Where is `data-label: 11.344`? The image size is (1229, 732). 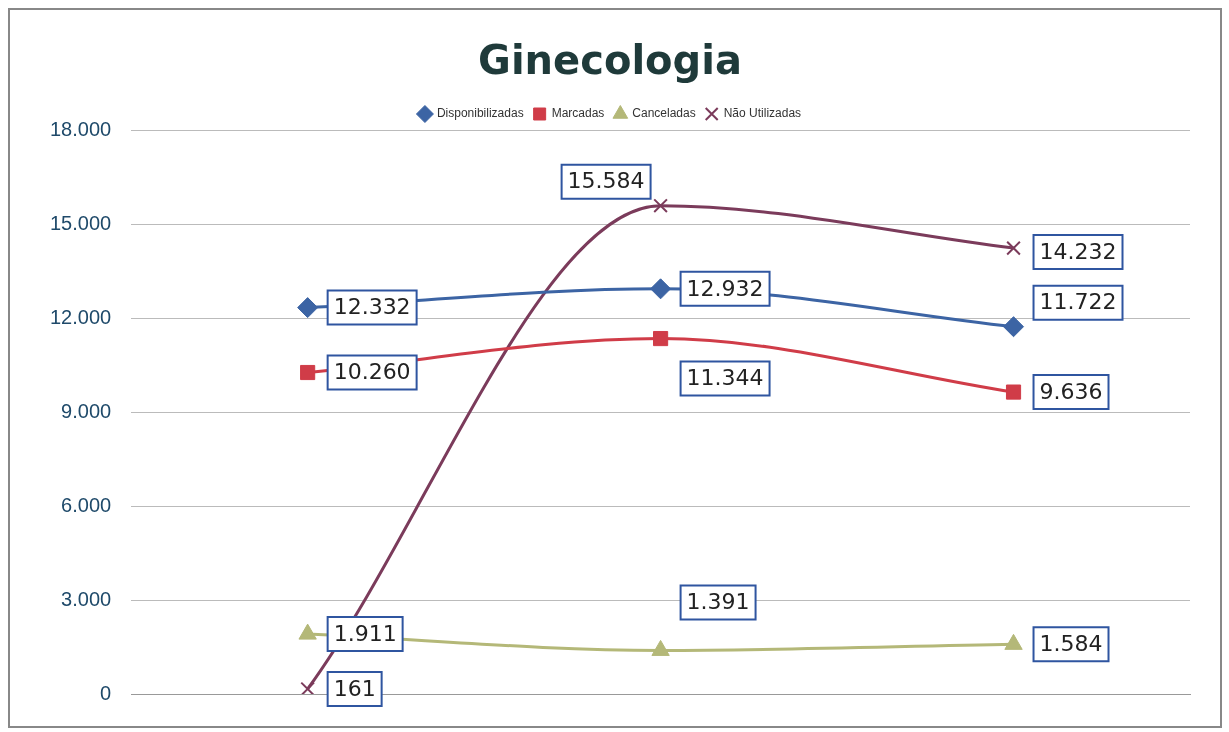
data-label: 11.344 is located at coordinates (725, 378).